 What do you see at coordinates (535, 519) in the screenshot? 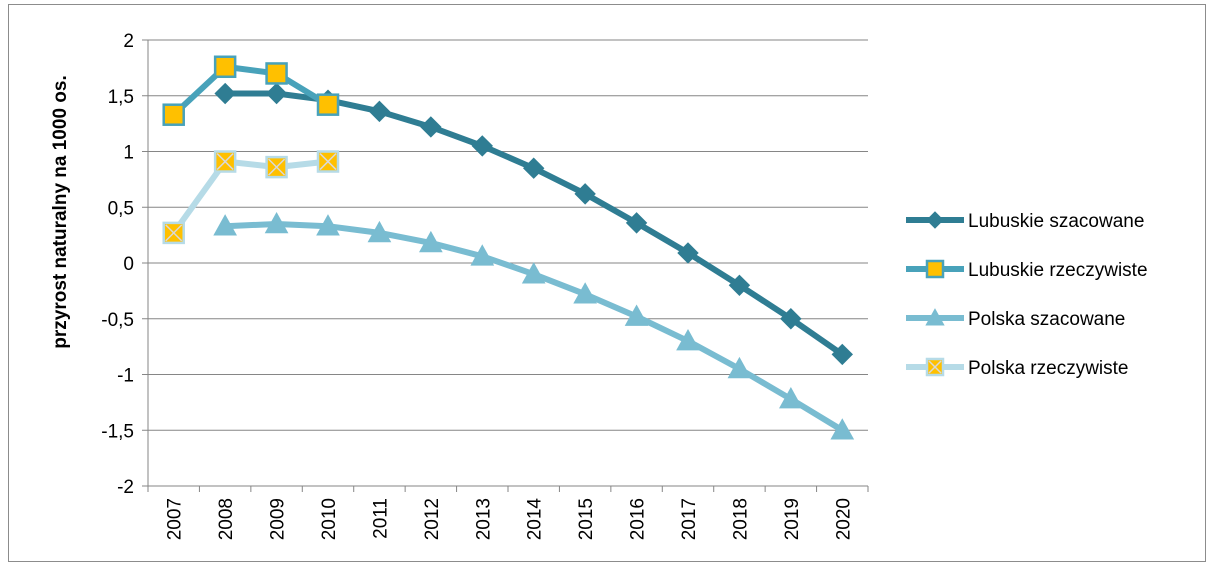
I see `x-tick-label: 2014` at bounding box center [535, 519].